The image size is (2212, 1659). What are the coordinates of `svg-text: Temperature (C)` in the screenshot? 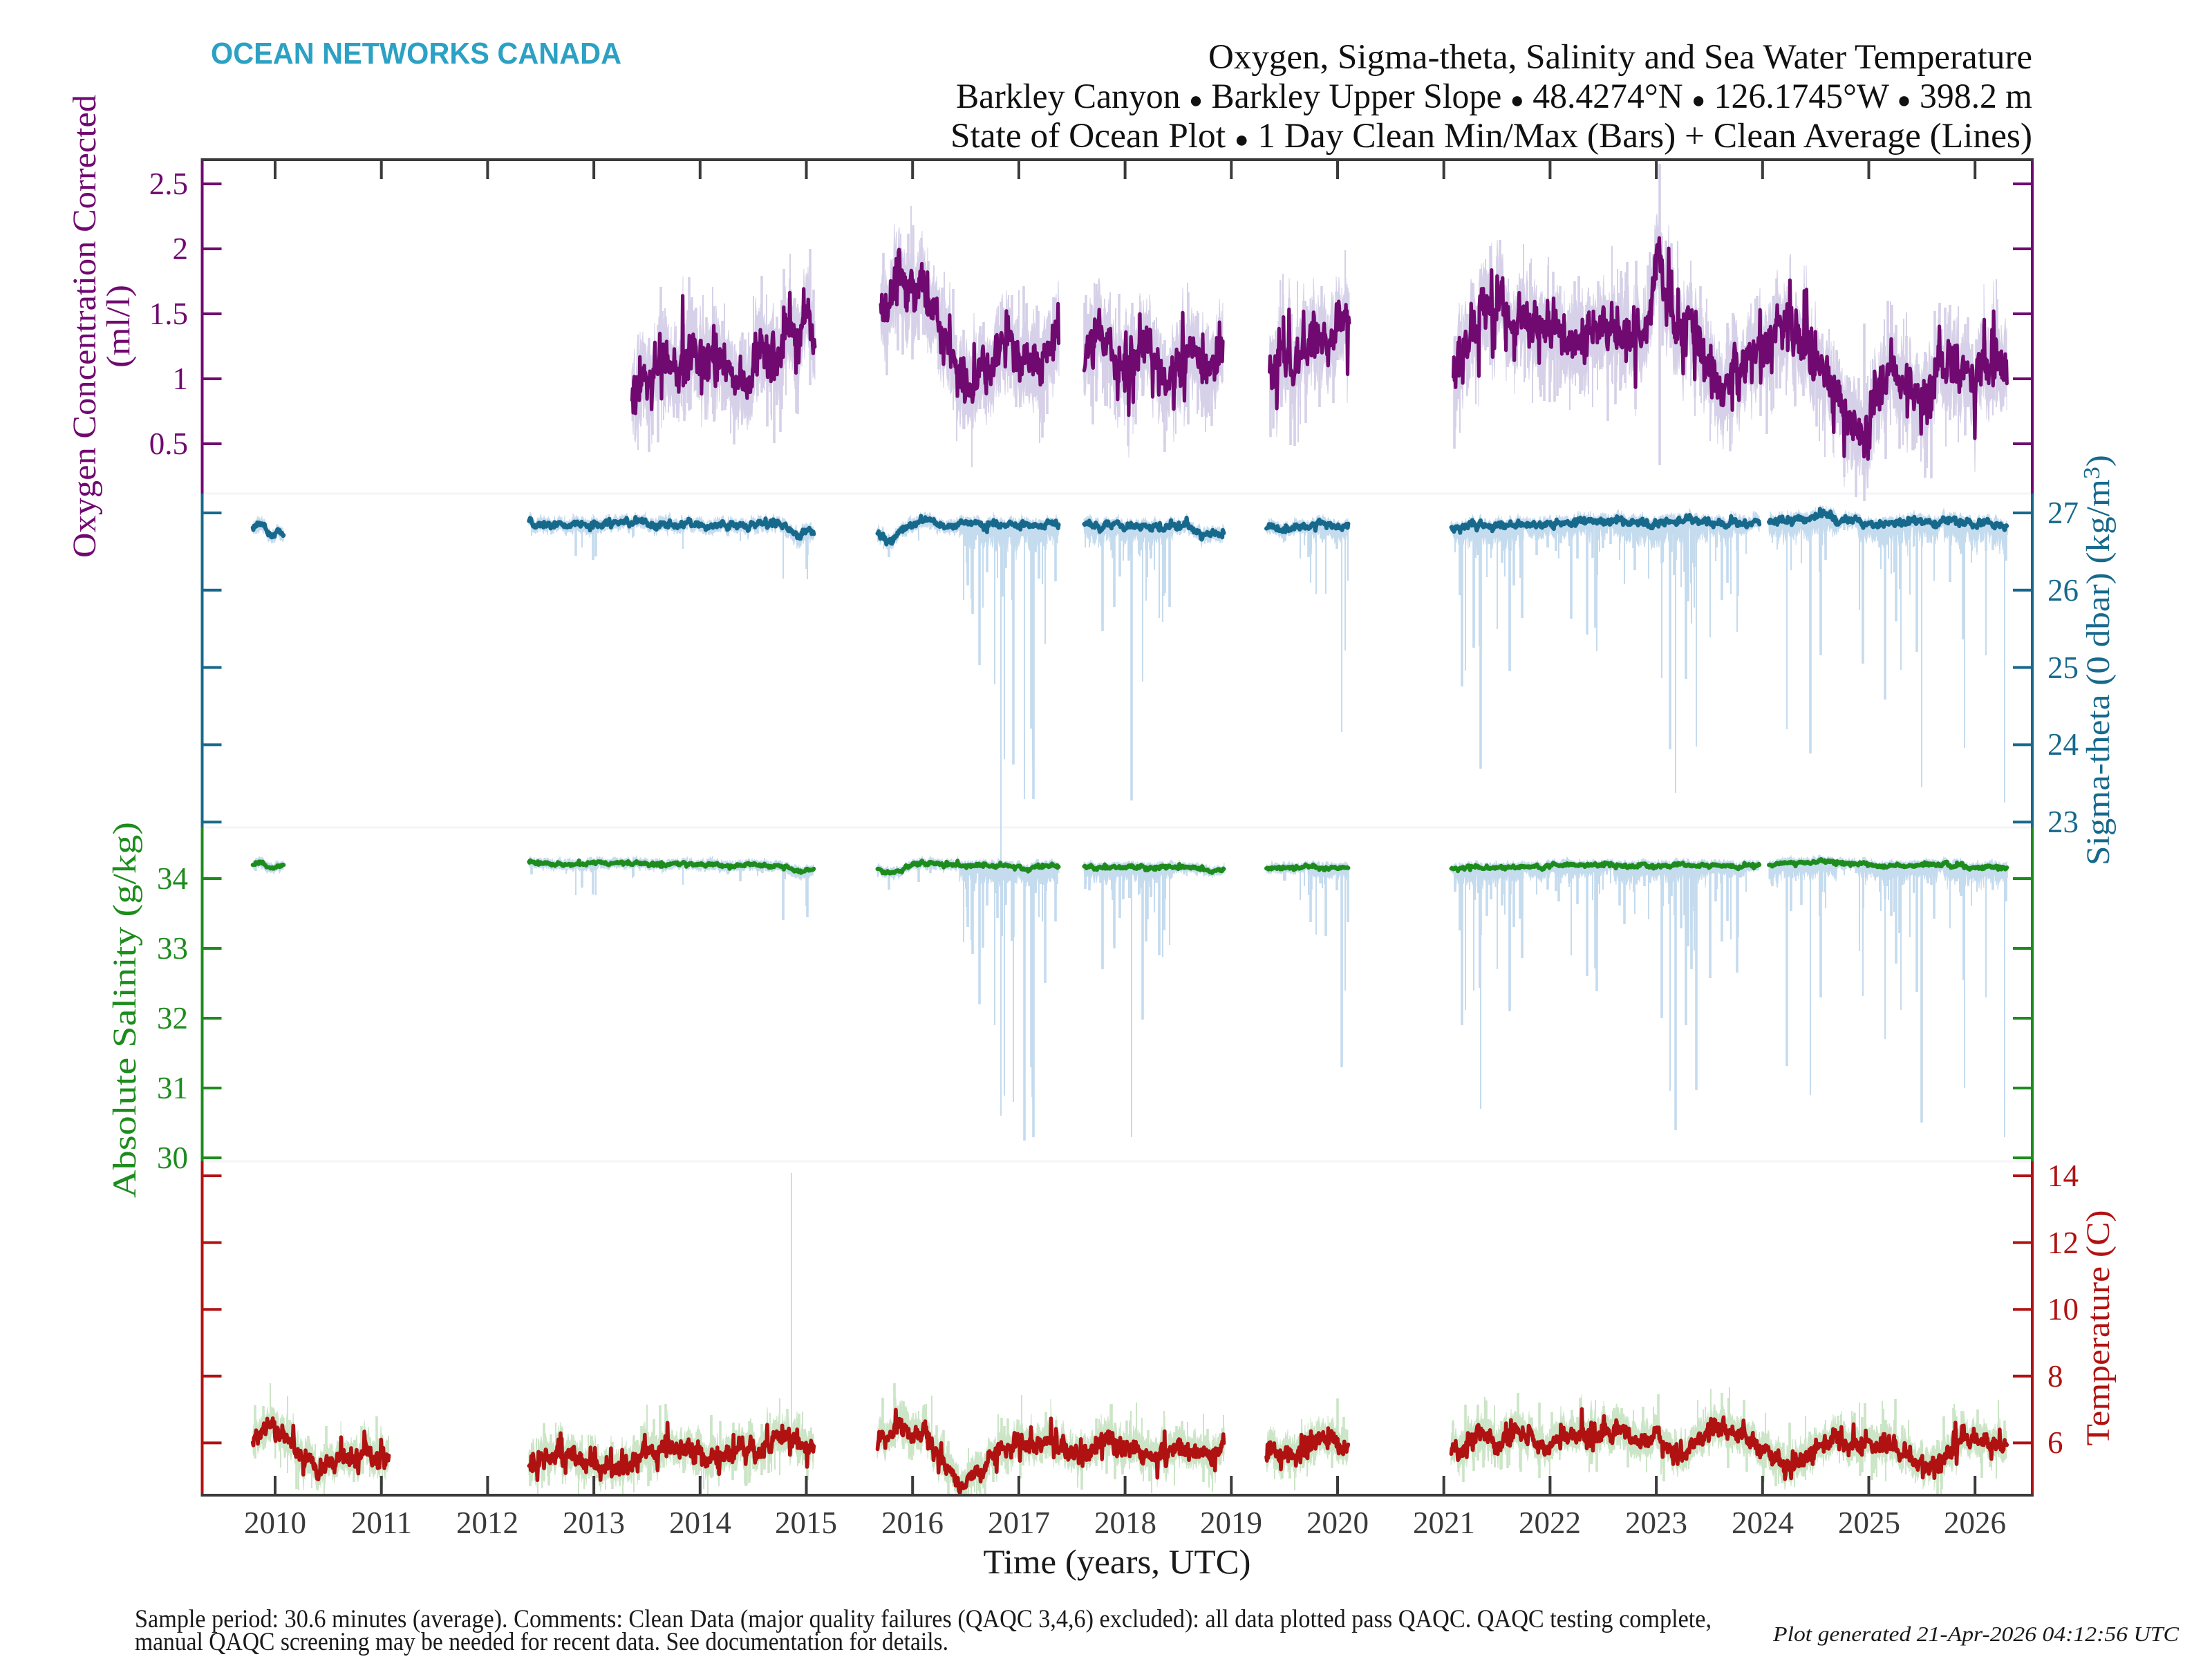 It's located at (2098, 1328).